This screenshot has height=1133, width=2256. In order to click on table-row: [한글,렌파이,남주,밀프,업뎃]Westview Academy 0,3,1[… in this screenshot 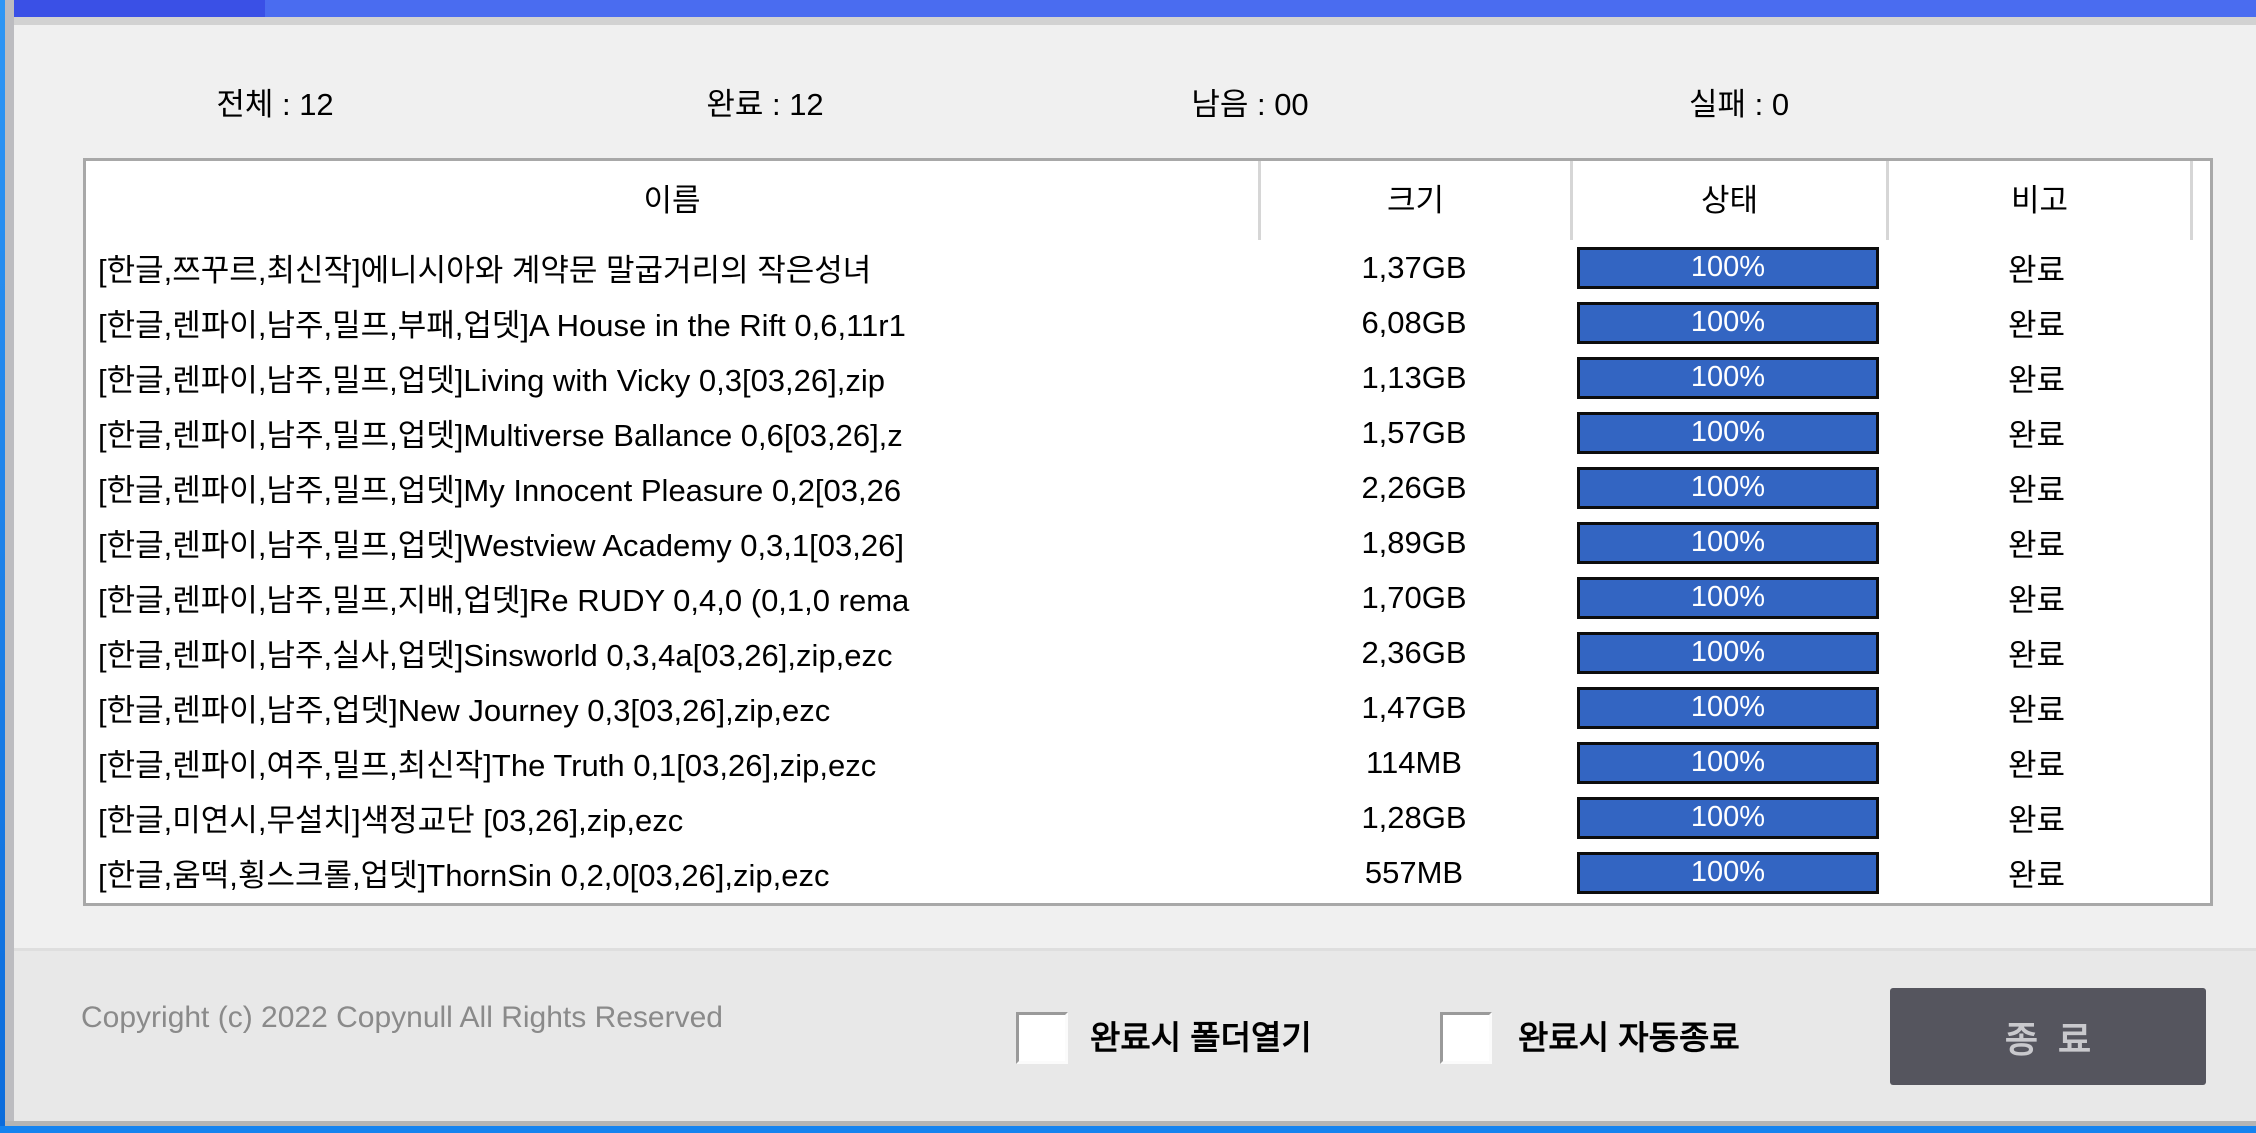, I will do `click(1148, 542)`.